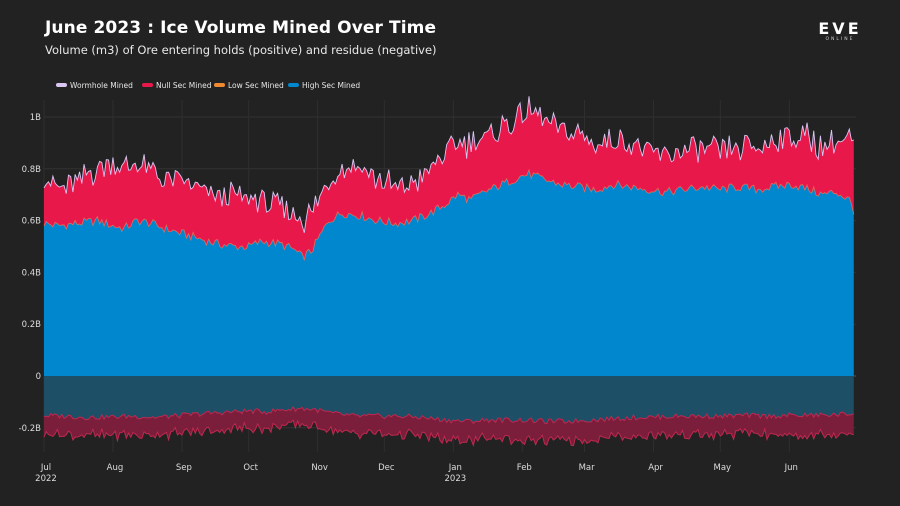 The width and height of the screenshot is (900, 506). What do you see at coordinates (256, 85) in the screenshot?
I see `legend-label: Low Sec Mined` at bounding box center [256, 85].